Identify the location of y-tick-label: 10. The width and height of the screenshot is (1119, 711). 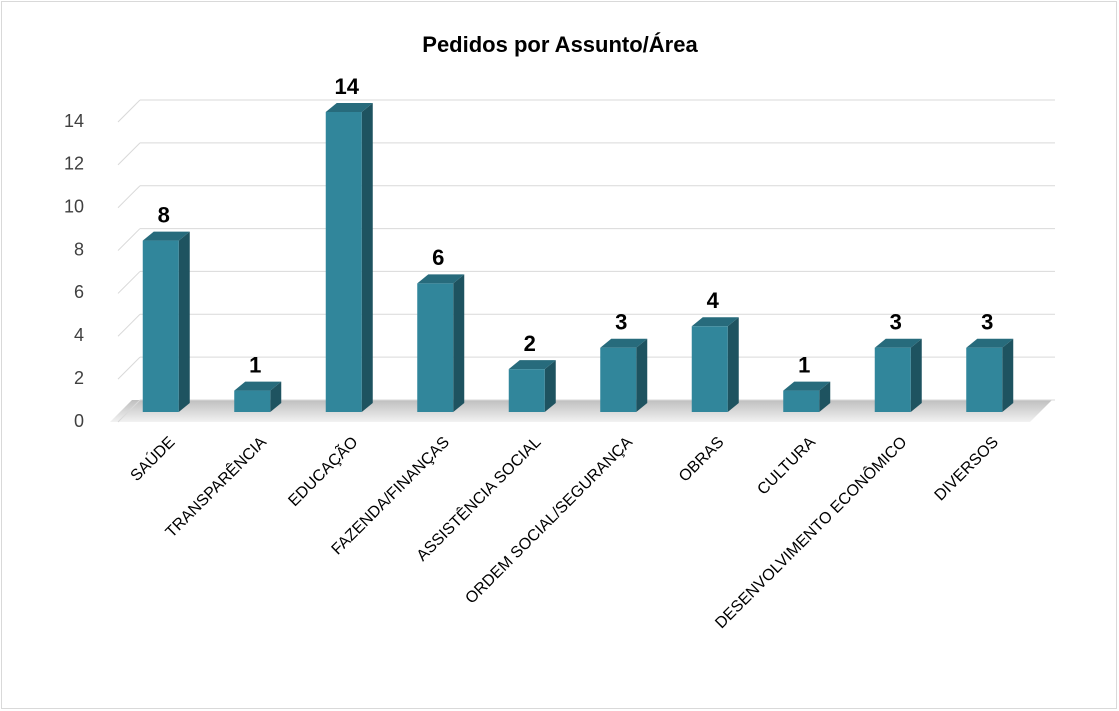
(74, 206).